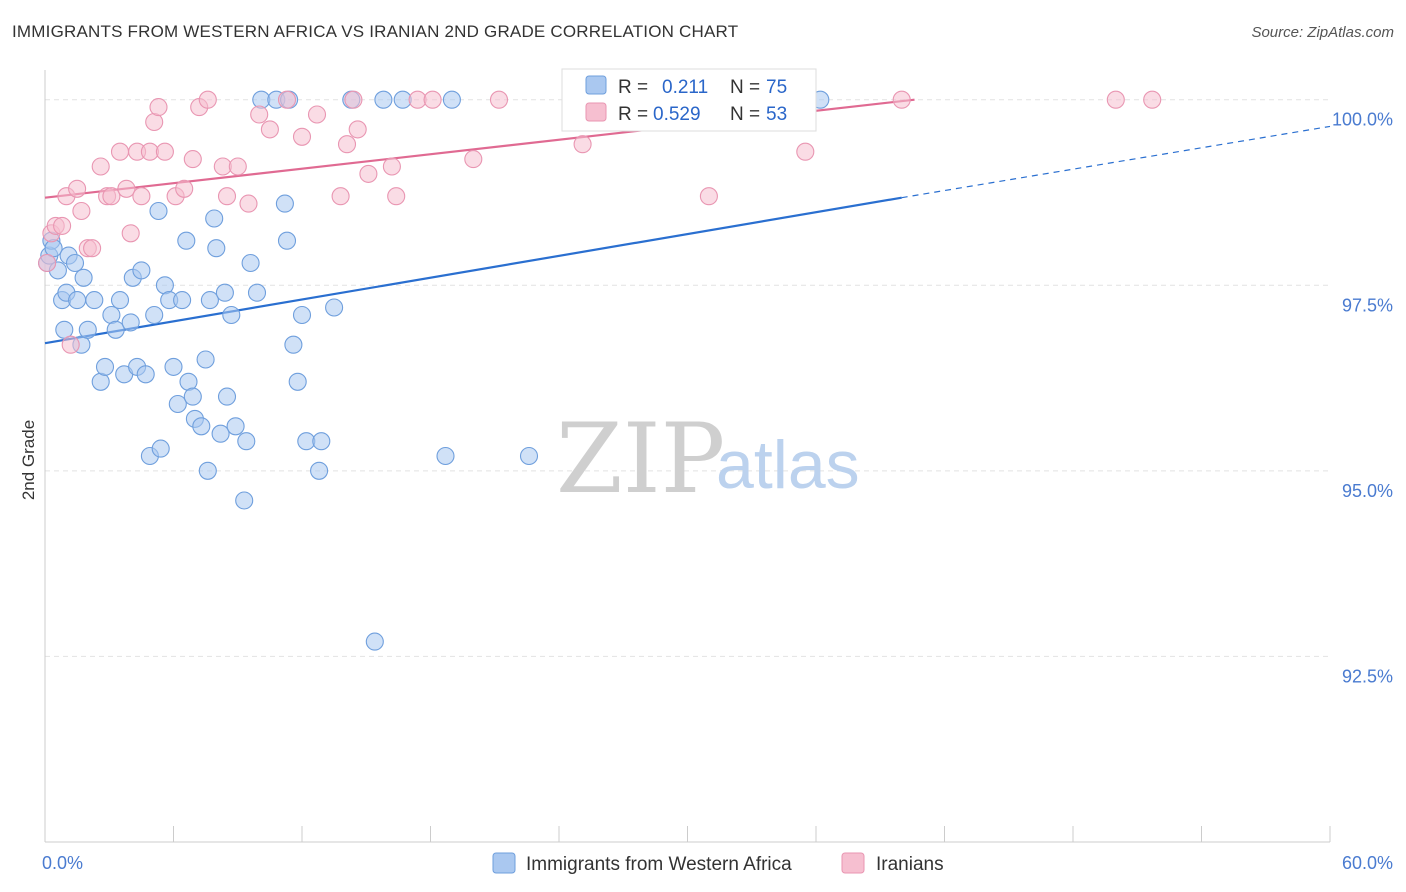  What do you see at coordinates (633, 87) in the screenshot?
I see `legend-r-label-blue: R =` at bounding box center [633, 87].